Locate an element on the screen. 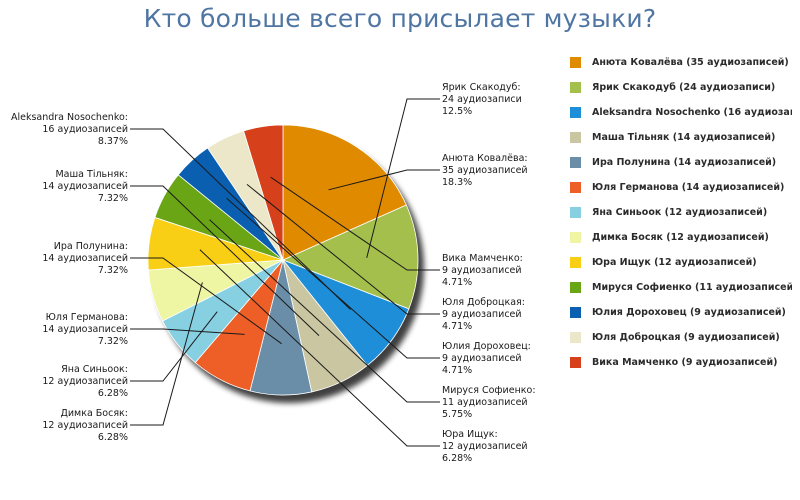 The width and height of the screenshot is (800, 500). legend-label: Aleksandra Nosochenko (16 аудиозаписей) is located at coordinates (692, 112).